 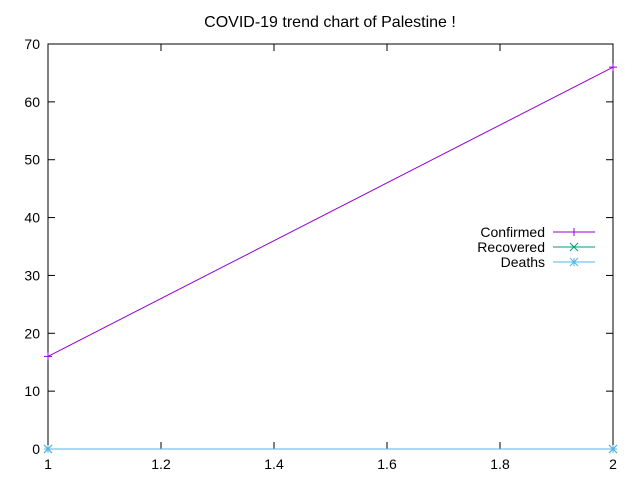 I want to click on y-tick-label: 40, so click(x=32, y=218).